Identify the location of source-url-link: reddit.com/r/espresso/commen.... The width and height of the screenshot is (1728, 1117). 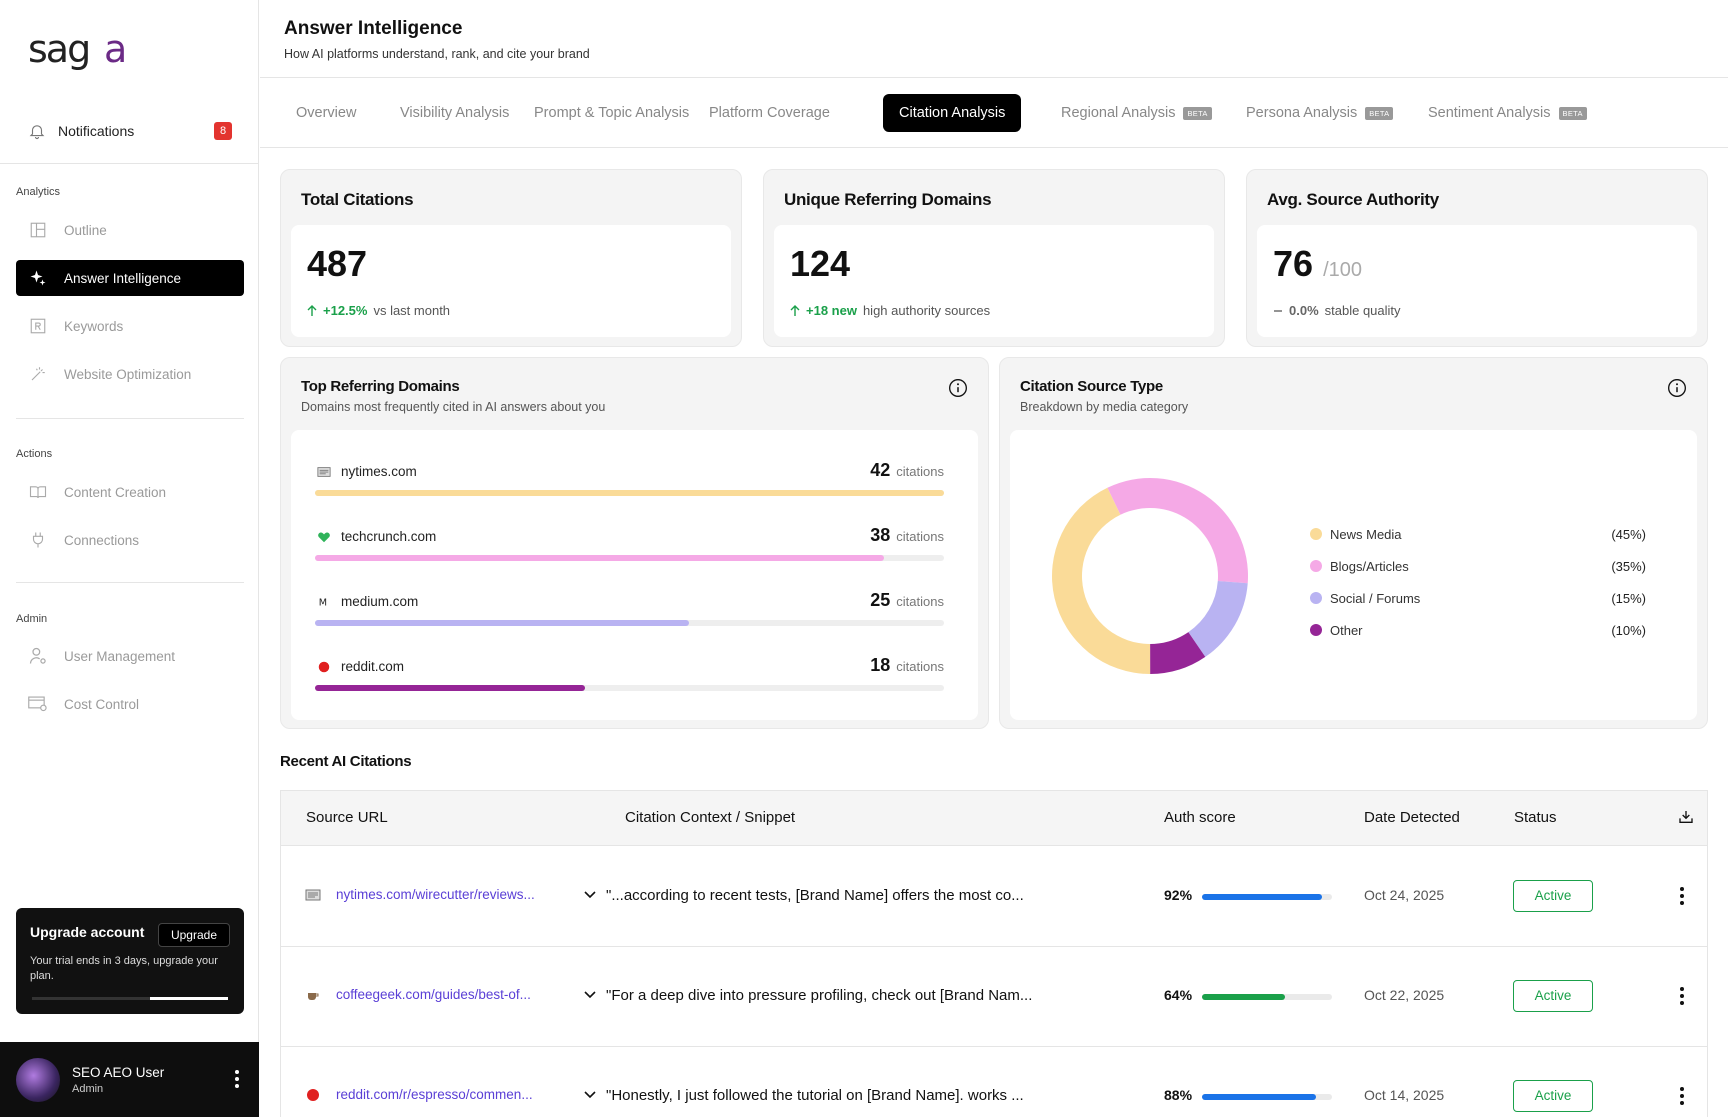
(434, 1094).